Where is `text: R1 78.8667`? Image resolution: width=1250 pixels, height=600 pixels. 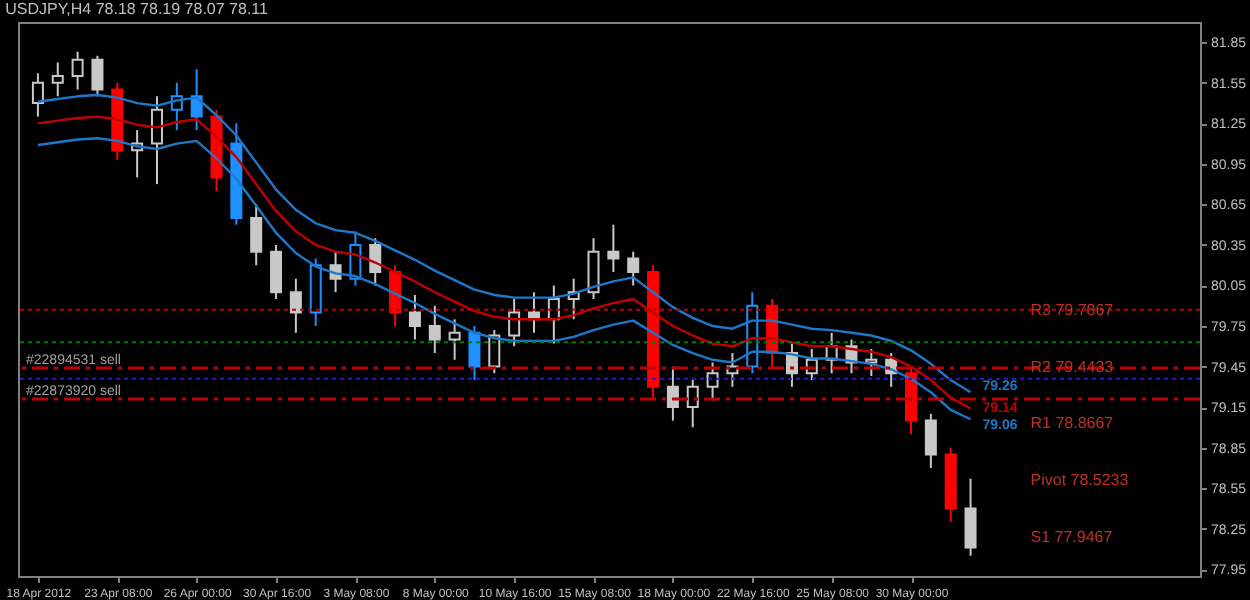
text: R1 78.8667 is located at coordinates (1072, 423).